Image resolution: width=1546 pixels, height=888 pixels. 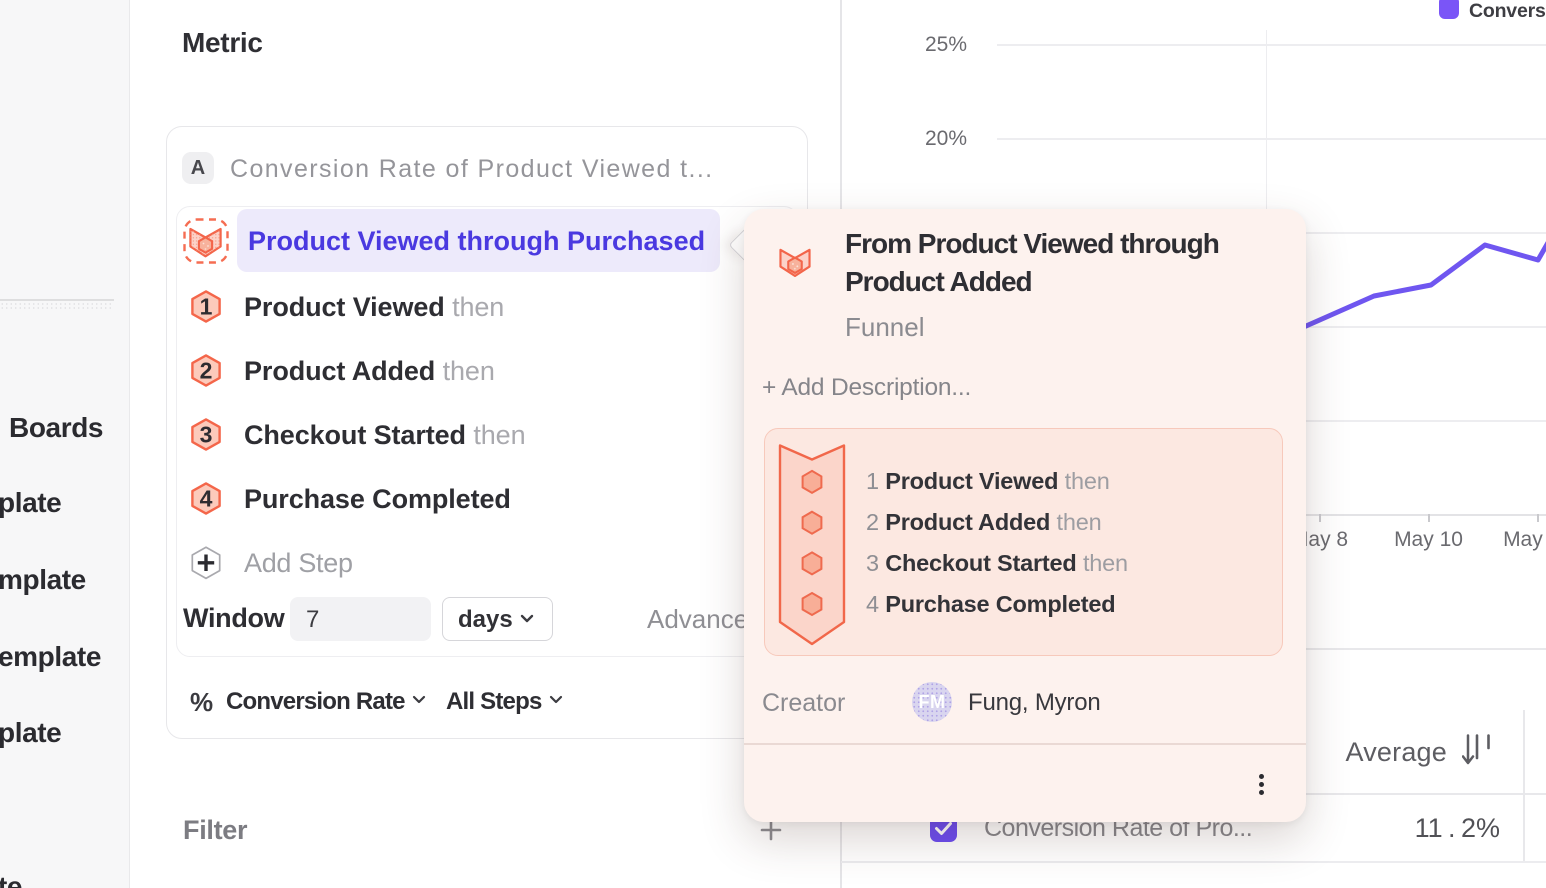 I want to click on svg-text: 3, so click(x=206, y=434).